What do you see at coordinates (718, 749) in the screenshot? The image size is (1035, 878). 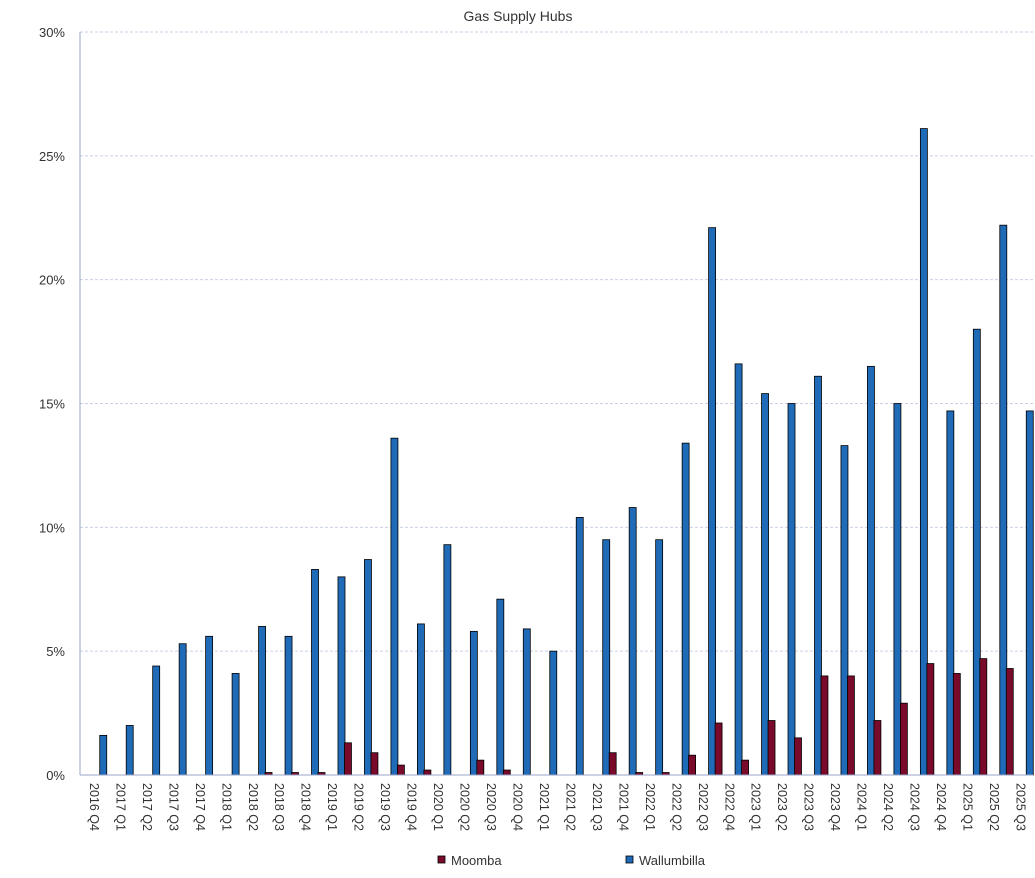 I see `bar-moomba-2022-q4` at bounding box center [718, 749].